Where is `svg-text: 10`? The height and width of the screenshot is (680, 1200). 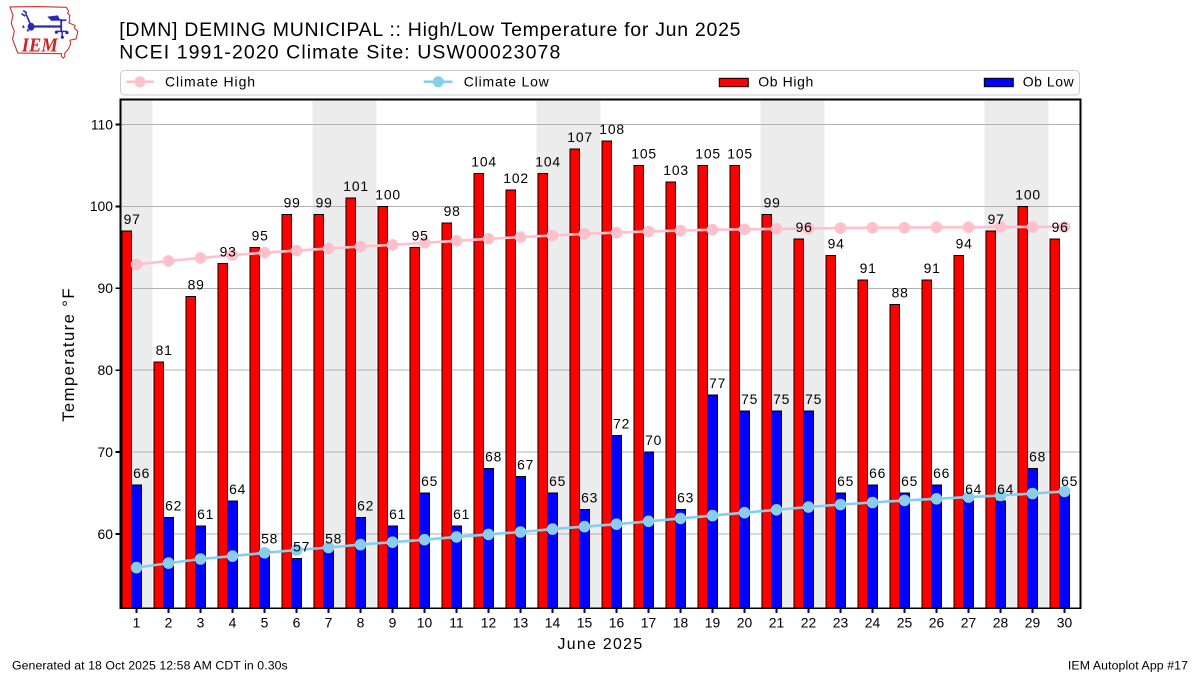
svg-text: 10 is located at coordinates (425, 623).